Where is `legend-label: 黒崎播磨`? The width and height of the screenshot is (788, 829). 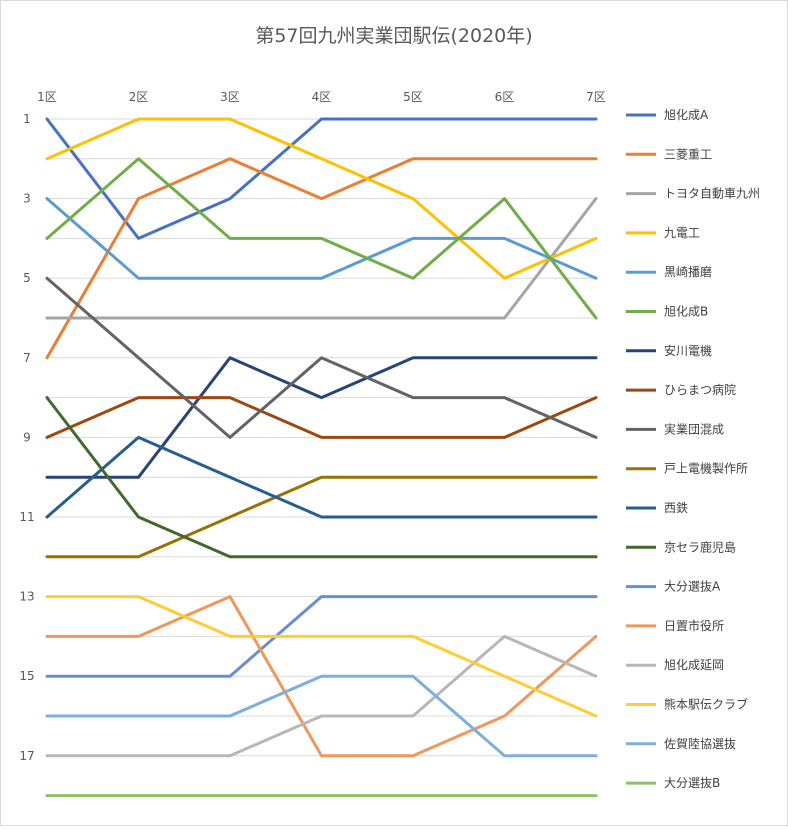 legend-label: 黒崎播磨 is located at coordinates (688, 272).